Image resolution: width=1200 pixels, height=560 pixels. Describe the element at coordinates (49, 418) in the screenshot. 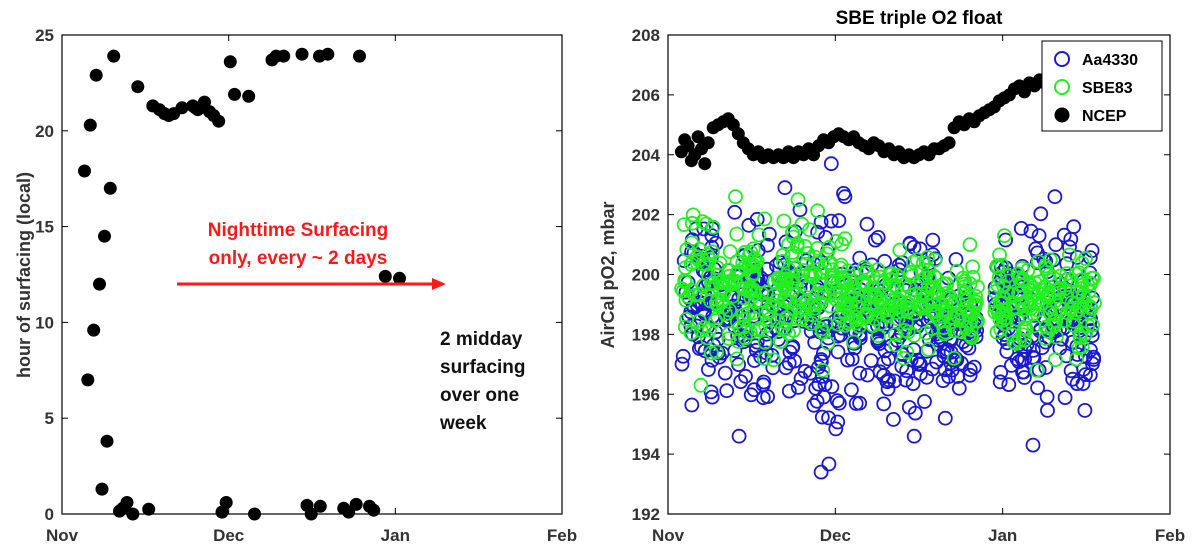

I see `left-ytick-label: 5` at that location.